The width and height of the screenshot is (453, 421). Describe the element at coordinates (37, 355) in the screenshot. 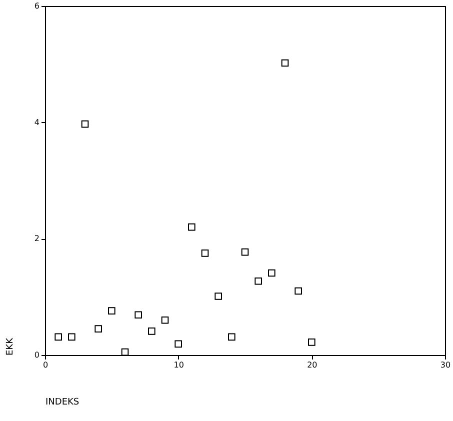

I see `y-tick-label: 0` at that location.